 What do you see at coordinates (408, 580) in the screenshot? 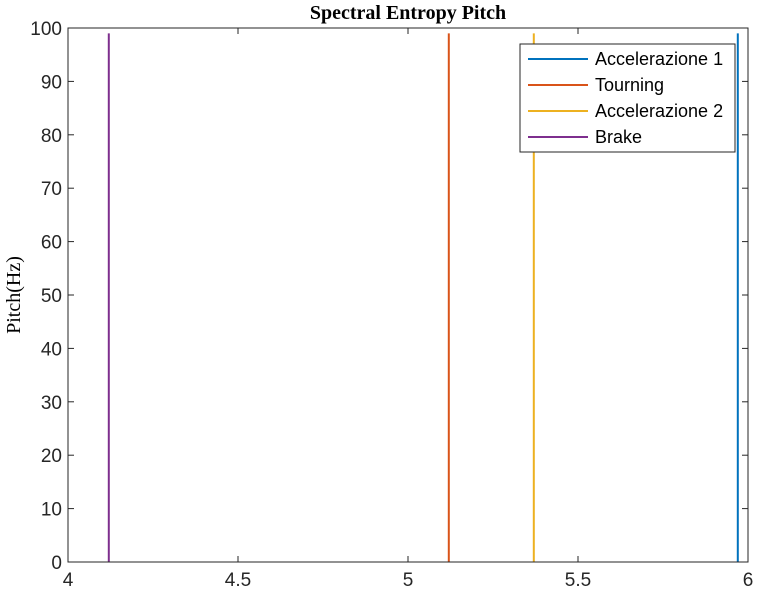
I see `x-tick-label: 5` at bounding box center [408, 580].